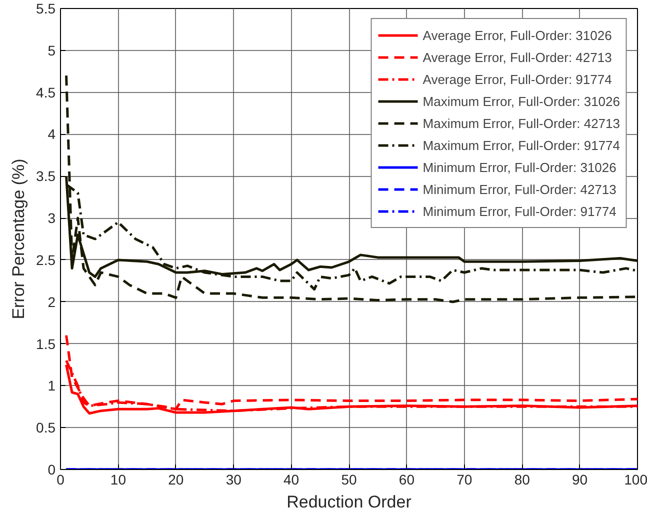 The width and height of the screenshot is (647, 519). Describe the element at coordinates (521, 123) in the screenshot. I see `legend-label: Maximum Error, Full-Order: 42713` at that location.